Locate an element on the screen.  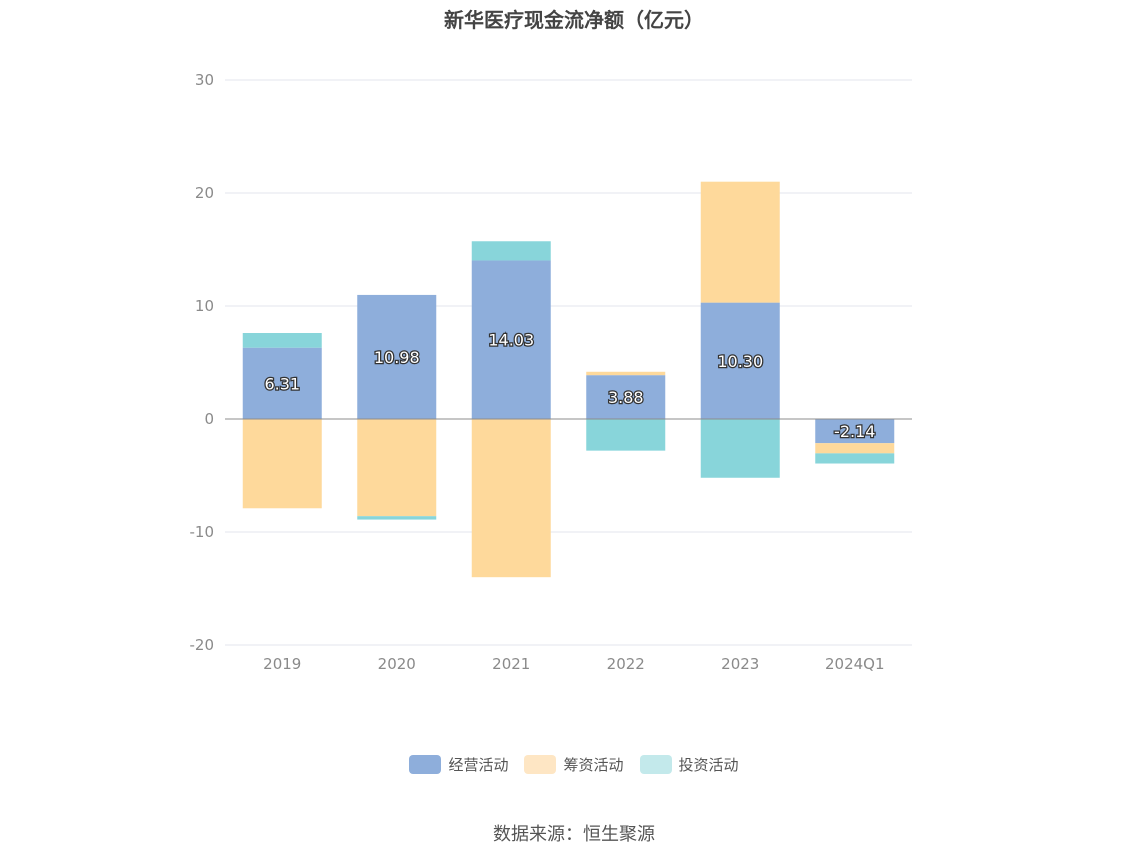
x-tick-label: 2022 is located at coordinates (626, 664).